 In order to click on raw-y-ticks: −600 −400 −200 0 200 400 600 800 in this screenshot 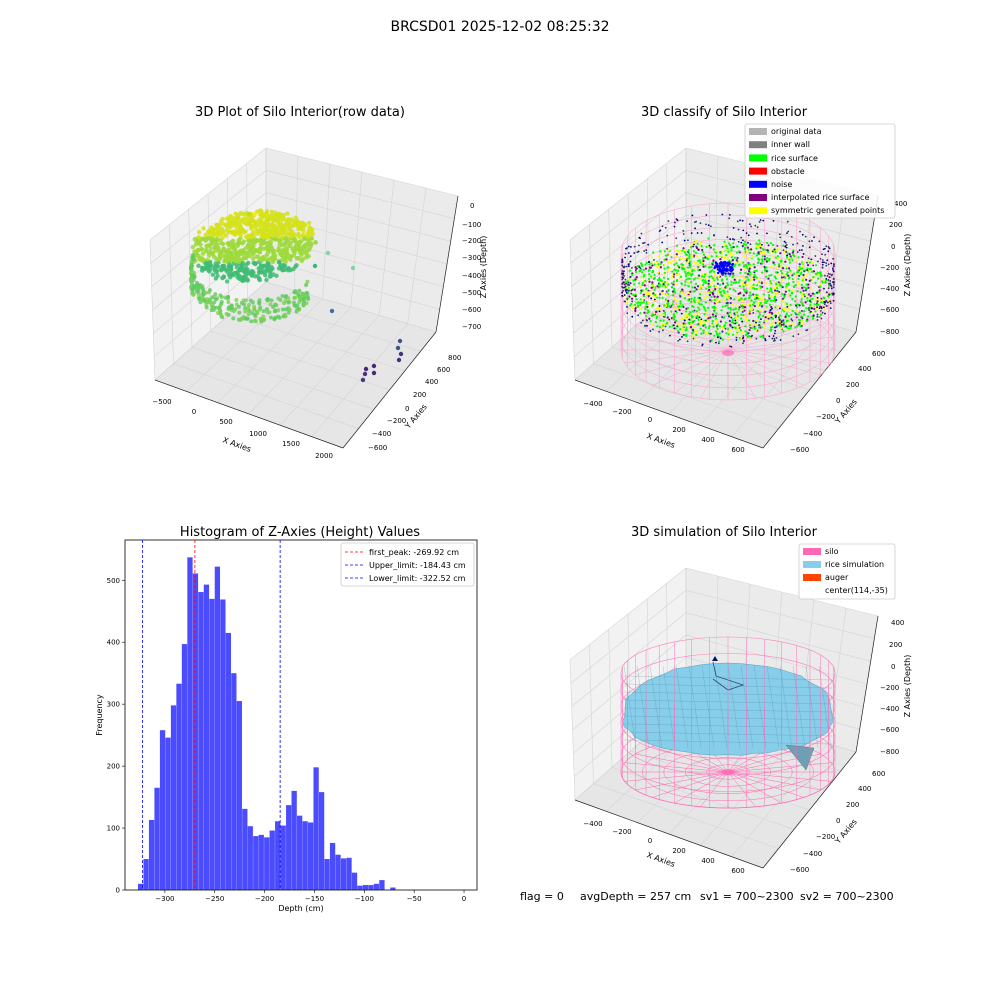, I will do `click(414, 403)`.